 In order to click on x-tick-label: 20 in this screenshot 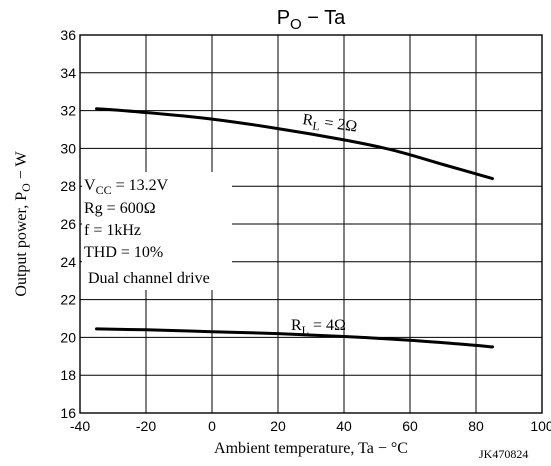, I will do `click(278, 426)`.